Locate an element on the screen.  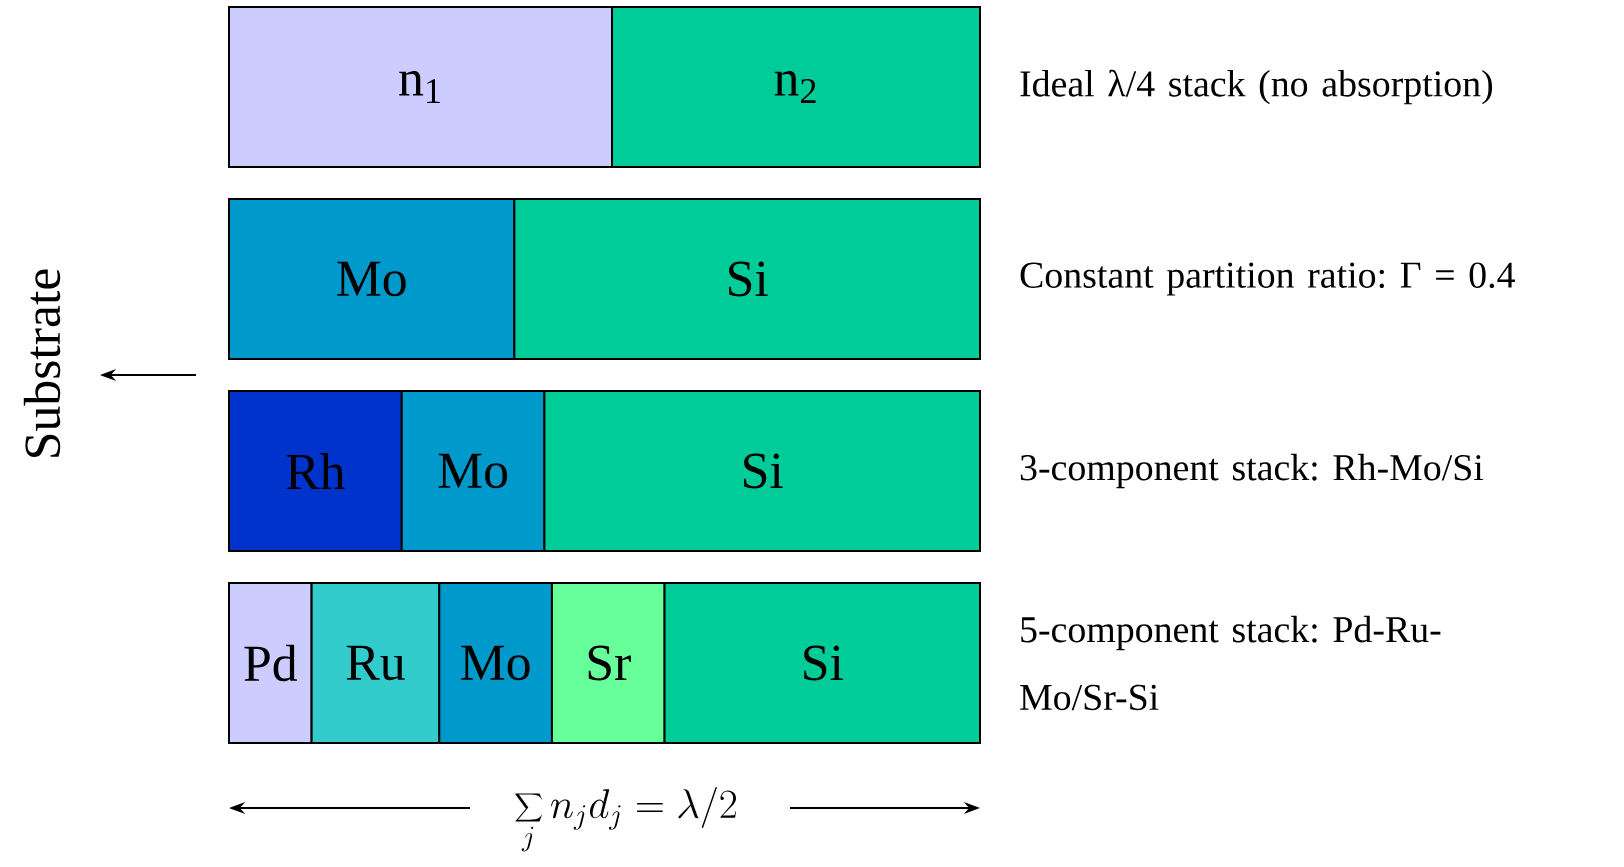
x-axis-title: $\sum_{j} n_{j} d_{j} = \lambda / 2$ is located at coordinates (626, 819).